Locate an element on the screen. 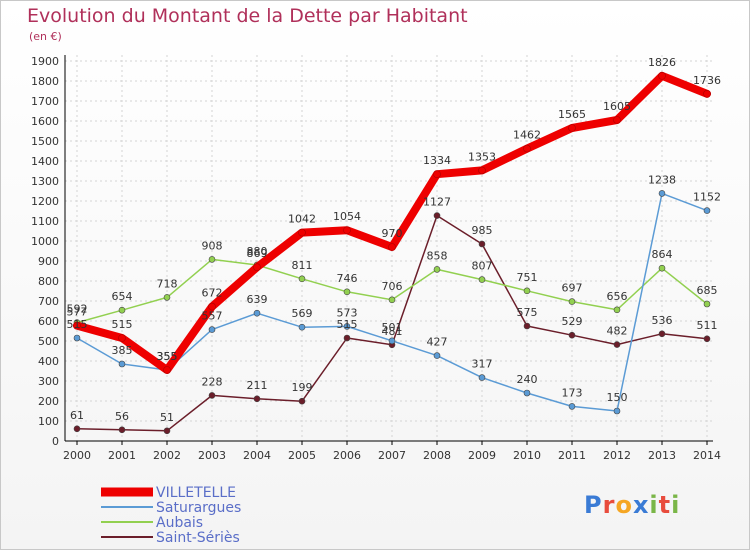 Image resolution: width=750 pixels, height=550 pixels. data-label: 536 is located at coordinates (662, 320).